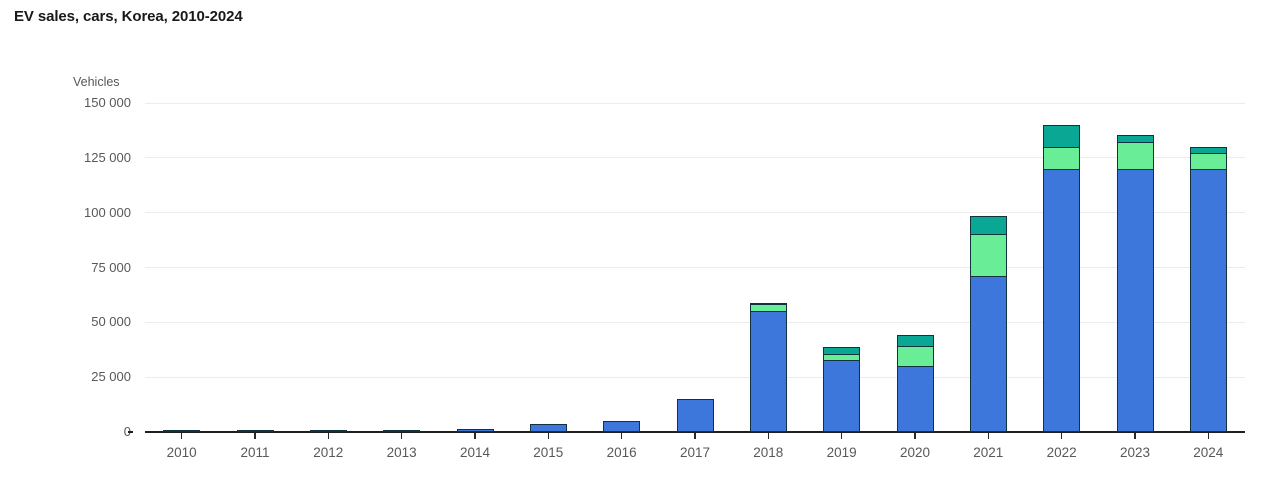 Image resolution: width=1280 pixels, height=486 pixels. I want to click on x-tick-label-2023: 2023, so click(1135, 452).